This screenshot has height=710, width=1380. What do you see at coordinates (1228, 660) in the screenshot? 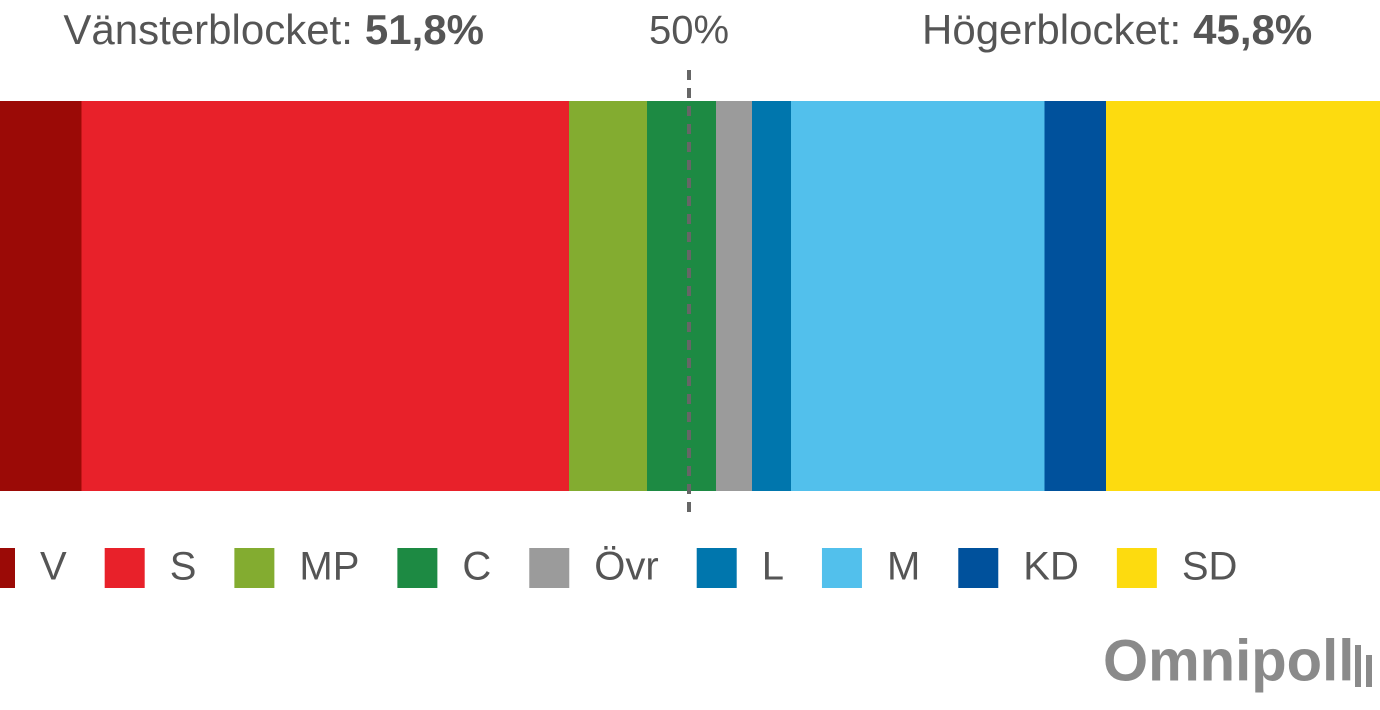
I see `source-logo: Omnipoll` at bounding box center [1228, 660].